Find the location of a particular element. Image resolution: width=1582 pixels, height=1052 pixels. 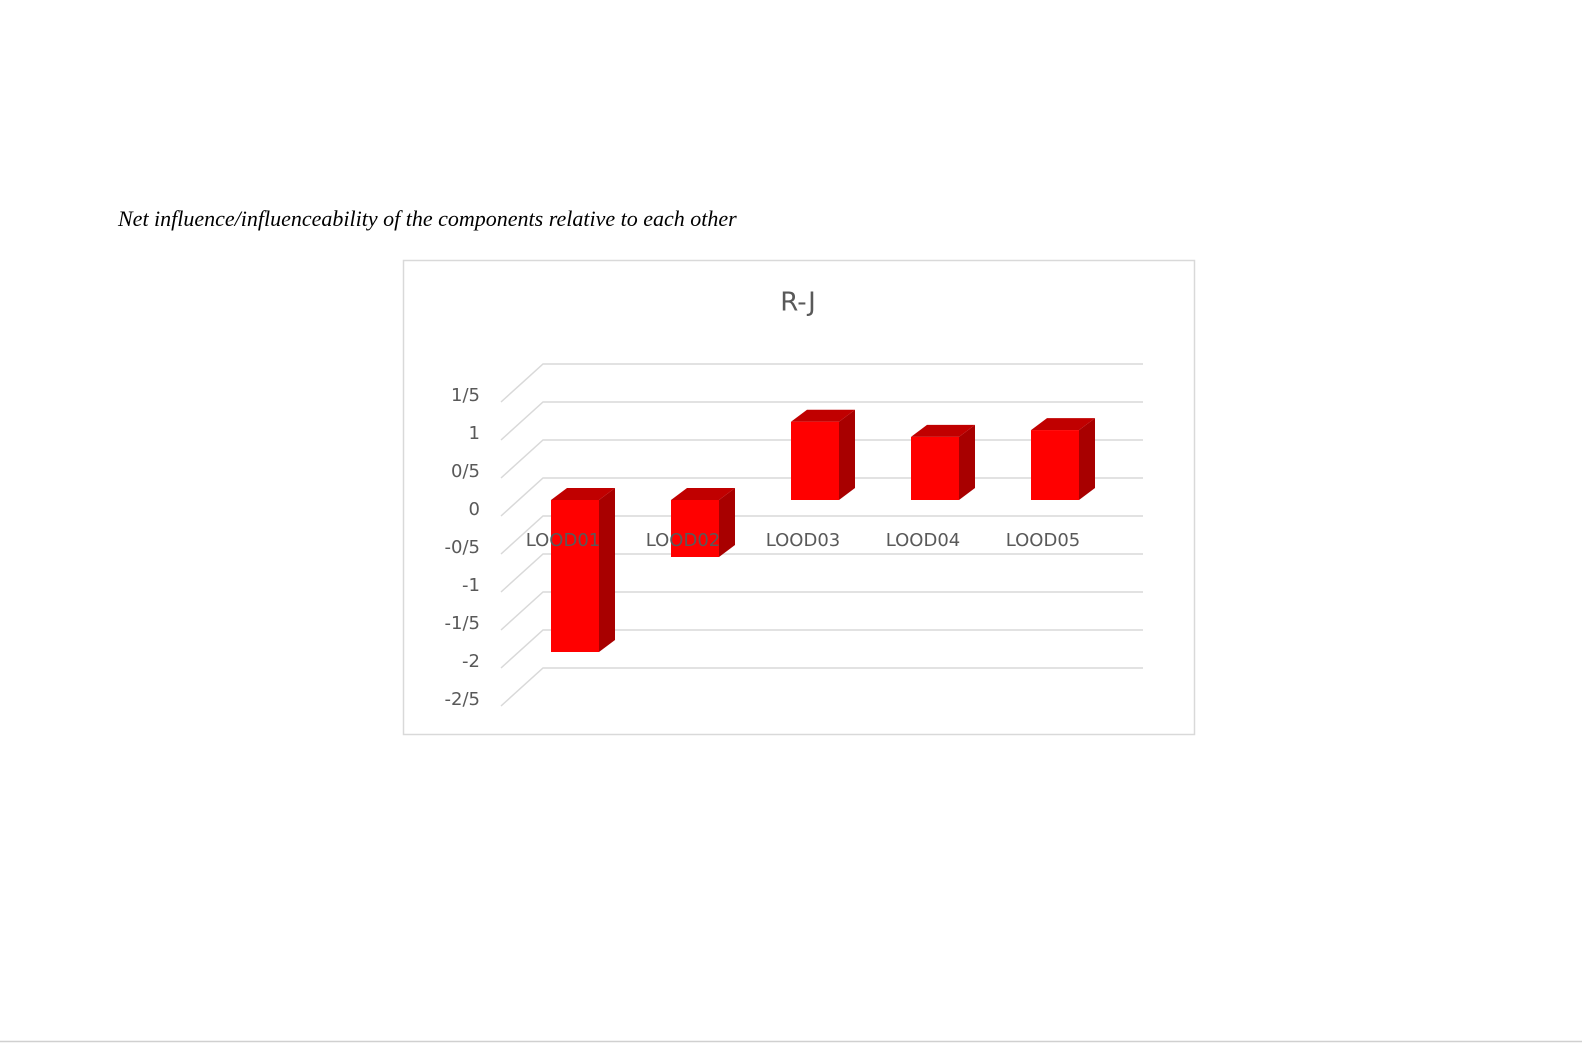

y-tick-label: -0/5 is located at coordinates (462, 547).